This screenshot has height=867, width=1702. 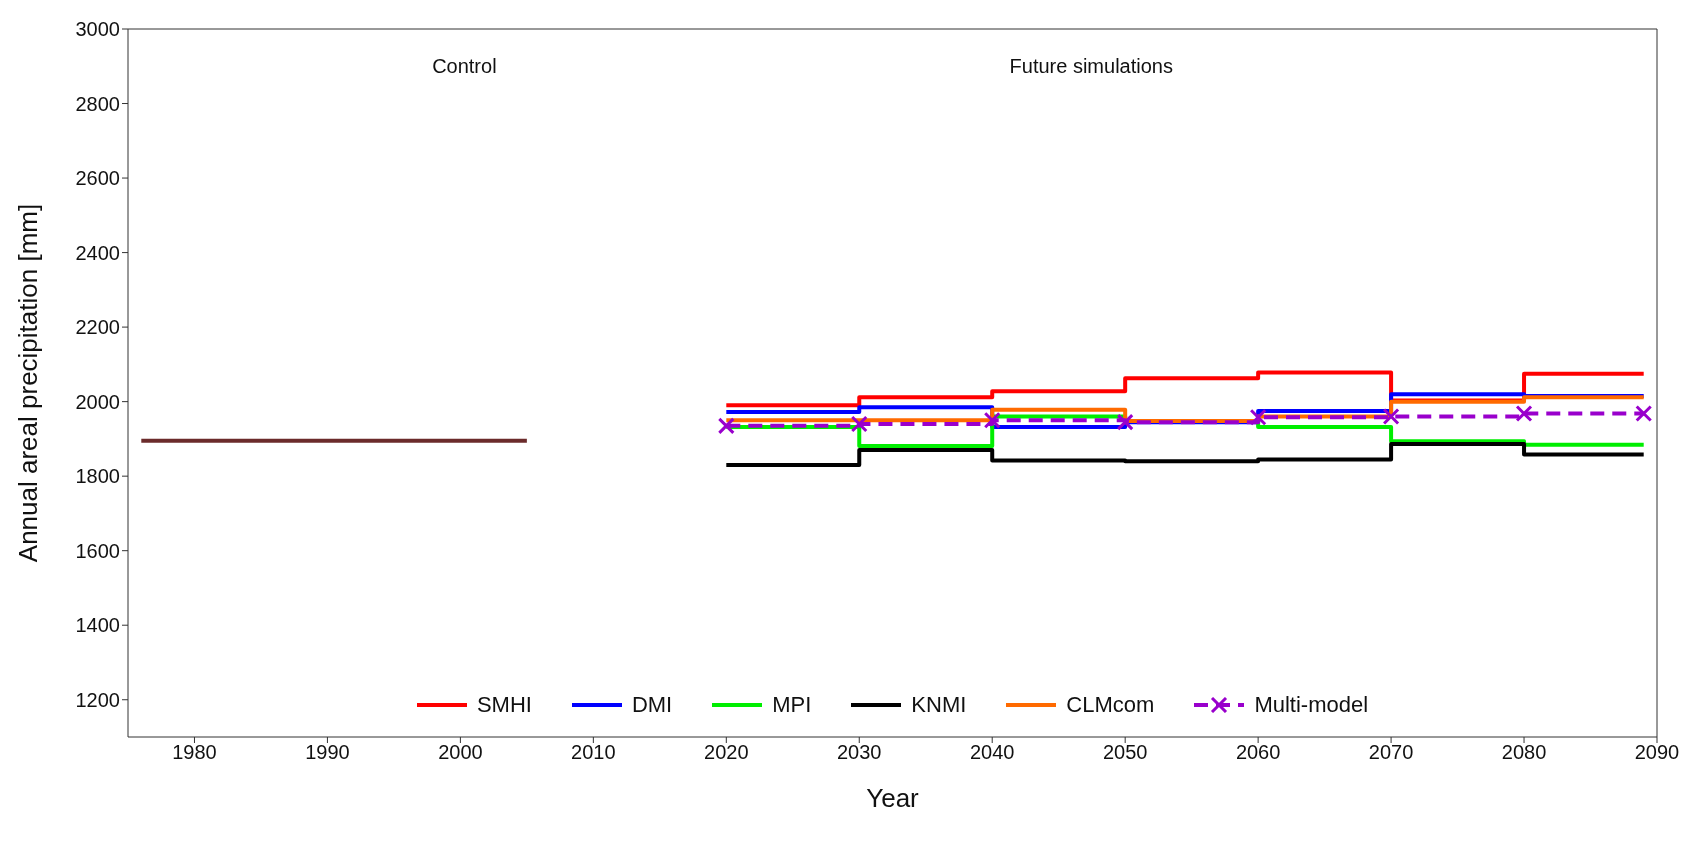 I want to click on x-tick-label: 1990, so click(x=327, y=752).